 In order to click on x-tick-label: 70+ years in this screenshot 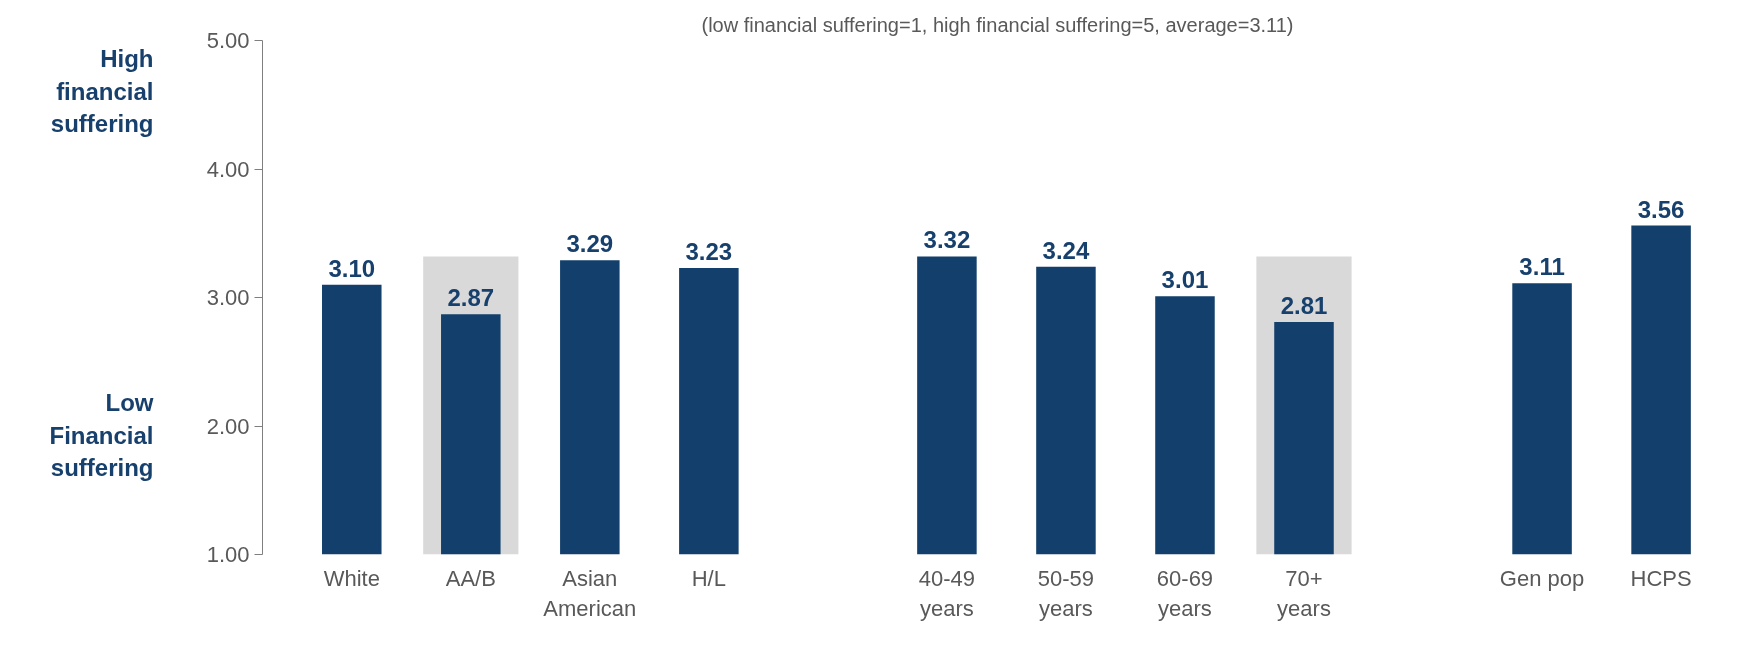, I will do `click(1304, 593)`.